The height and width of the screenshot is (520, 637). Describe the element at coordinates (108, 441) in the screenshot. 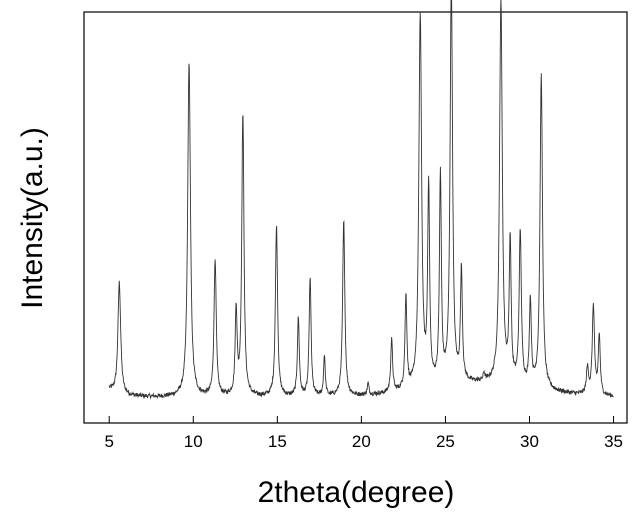

I see `x-tick-label: 5` at that location.